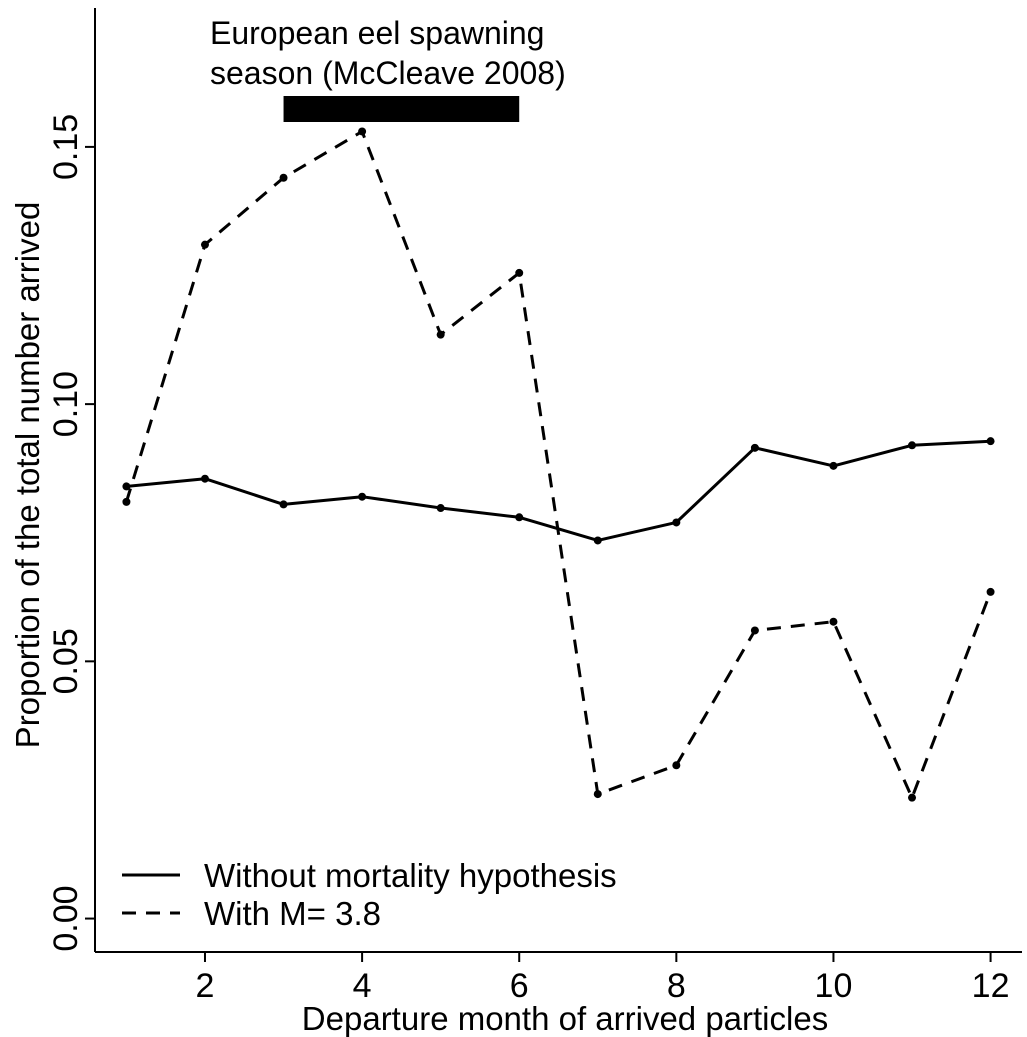  I want to click on x-tick-label: 4, so click(362, 986).